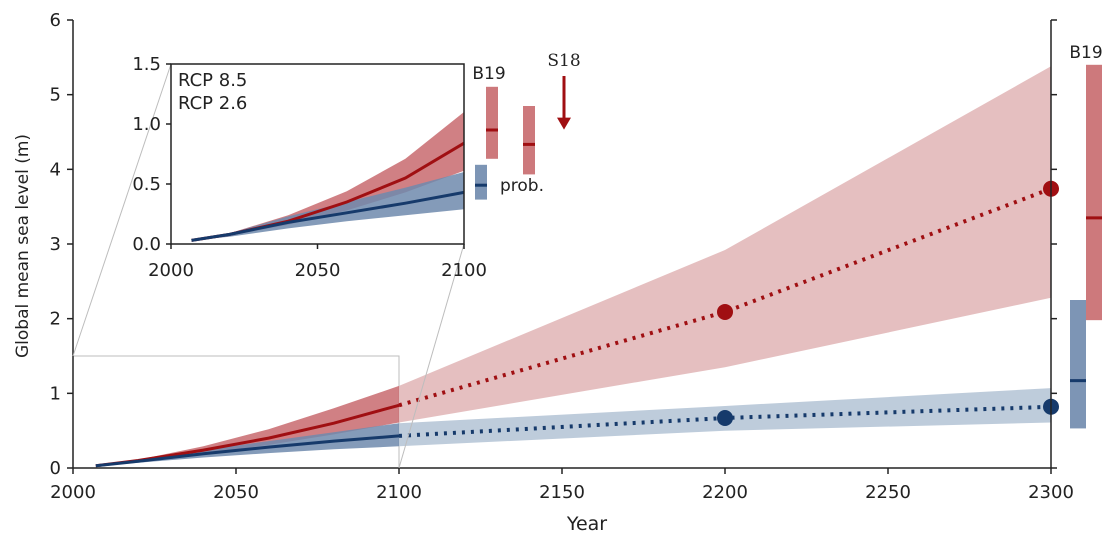 The width and height of the screenshot is (1107, 536). I want to click on inset-x-tick-label: 2050, so click(318, 270).